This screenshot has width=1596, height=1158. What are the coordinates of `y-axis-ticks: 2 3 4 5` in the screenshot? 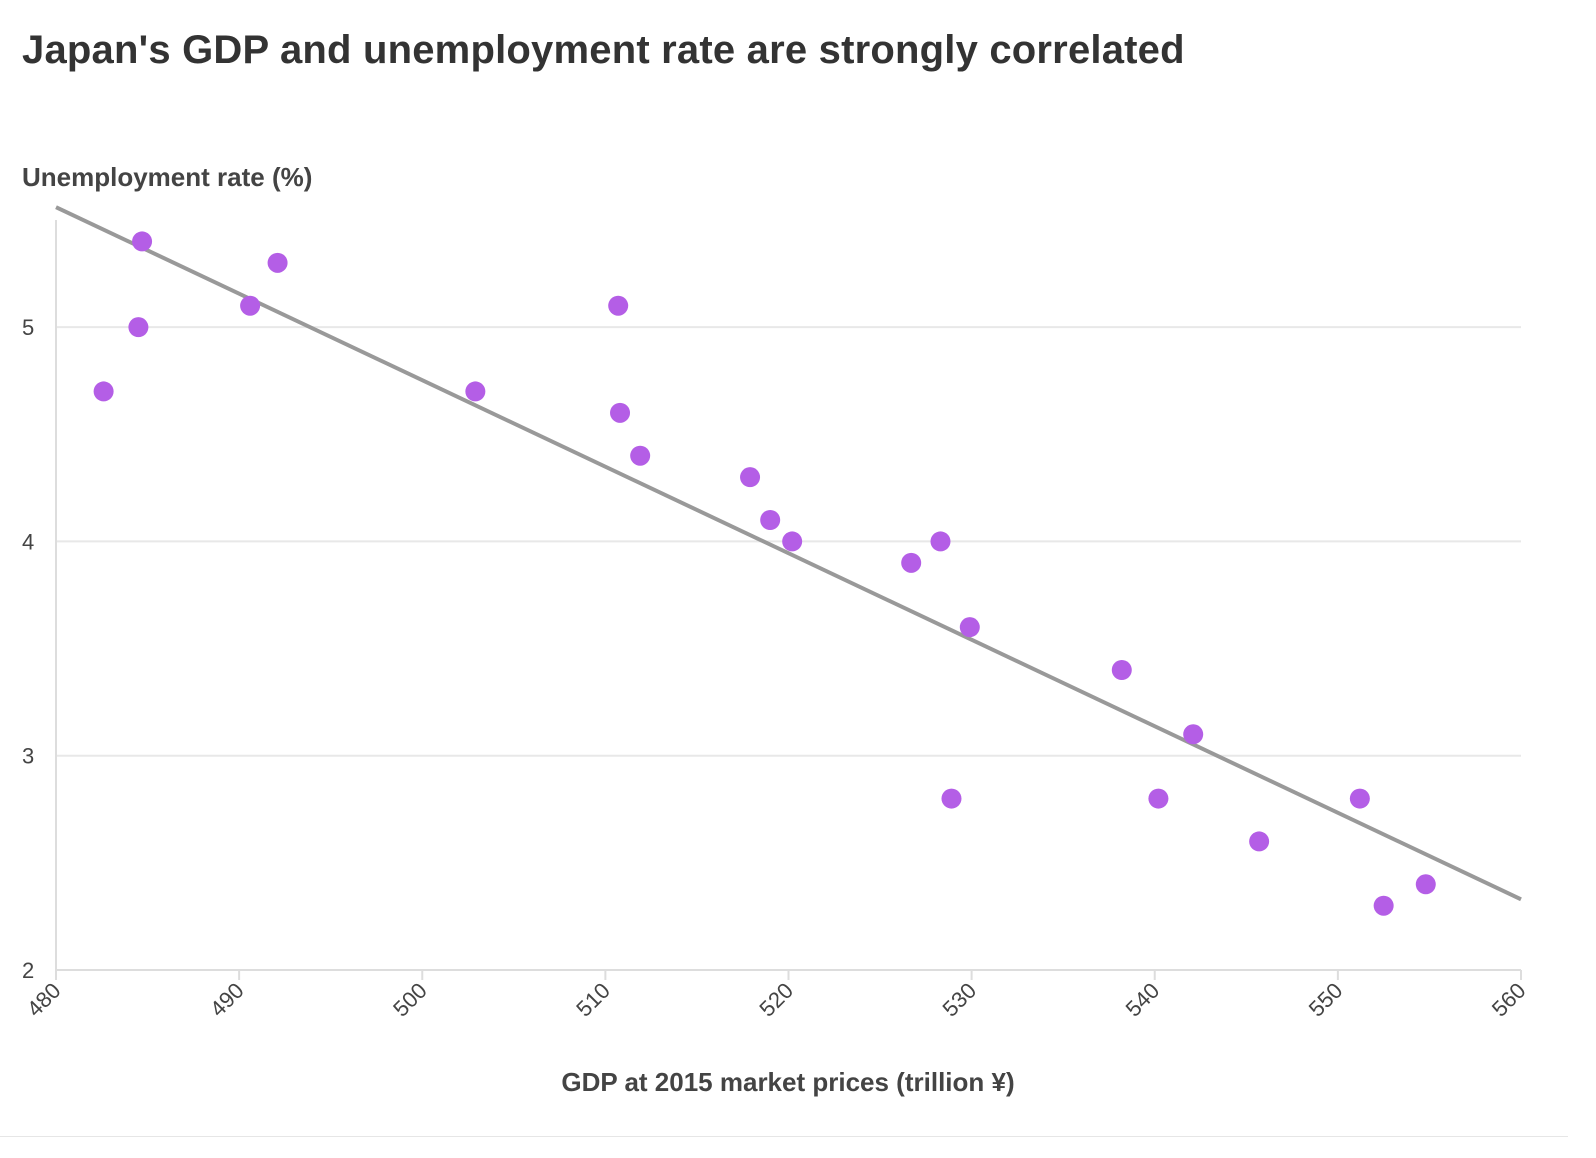 It's located at (28, 649).